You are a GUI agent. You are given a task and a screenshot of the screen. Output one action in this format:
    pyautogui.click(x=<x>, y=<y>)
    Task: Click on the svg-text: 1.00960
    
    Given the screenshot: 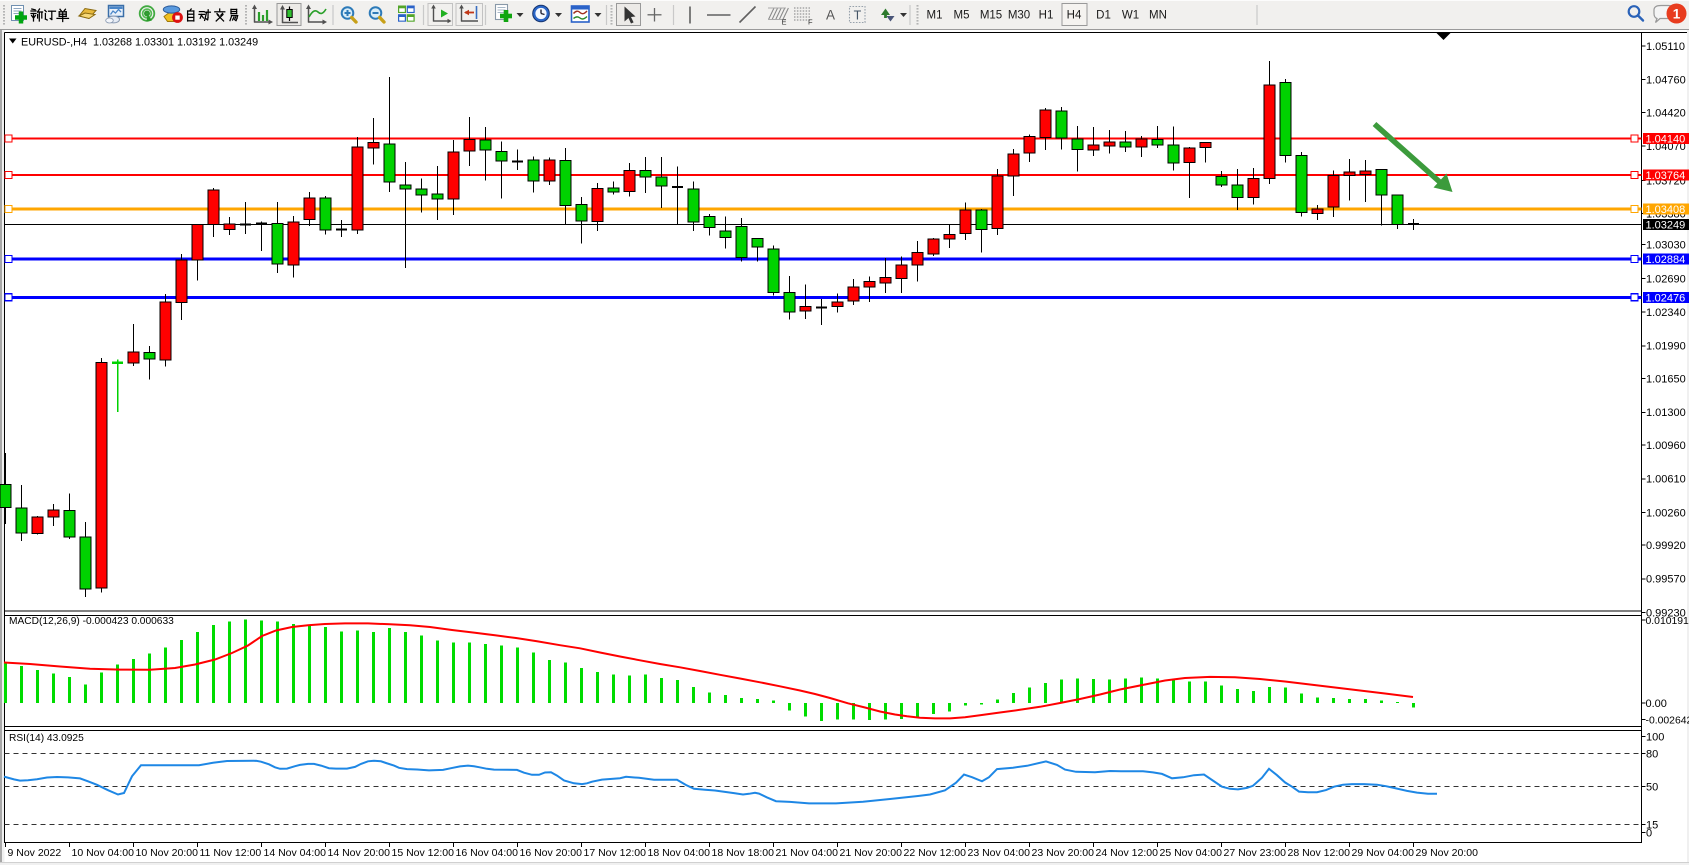 What is the action you would take?
    pyautogui.click(x=1666, y=446)
    